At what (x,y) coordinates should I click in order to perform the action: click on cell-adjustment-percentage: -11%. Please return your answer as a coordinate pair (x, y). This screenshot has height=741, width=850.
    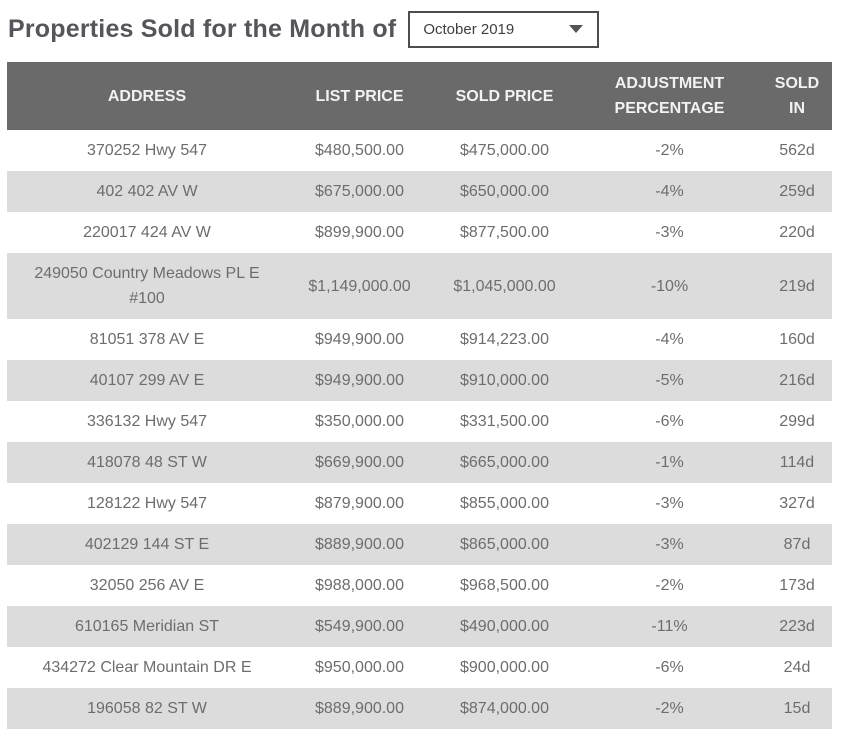
    Looking at the image, I should click on (669, 626).